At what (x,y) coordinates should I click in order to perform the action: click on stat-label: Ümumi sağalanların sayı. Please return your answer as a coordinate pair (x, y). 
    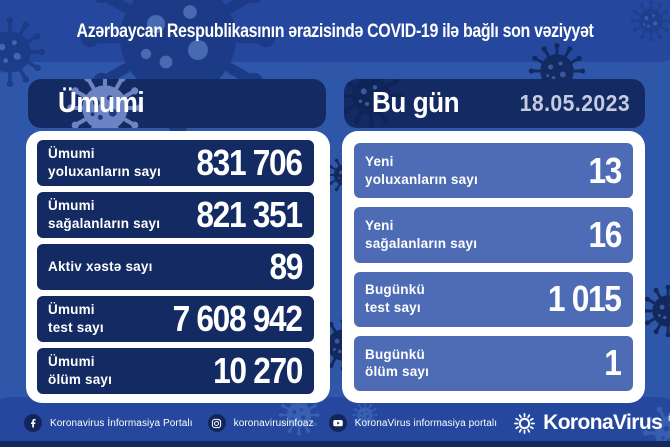
    Looking at the image, I should click on (104, 215).